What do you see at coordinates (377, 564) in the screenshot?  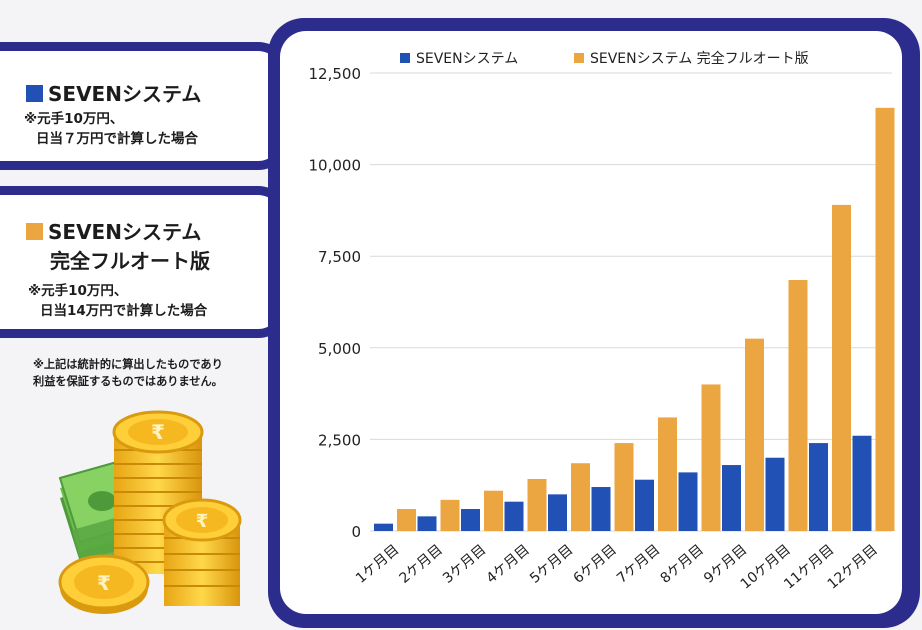 I see `x-tick-label: 1ケ月目` at bounding box center [377, 564].